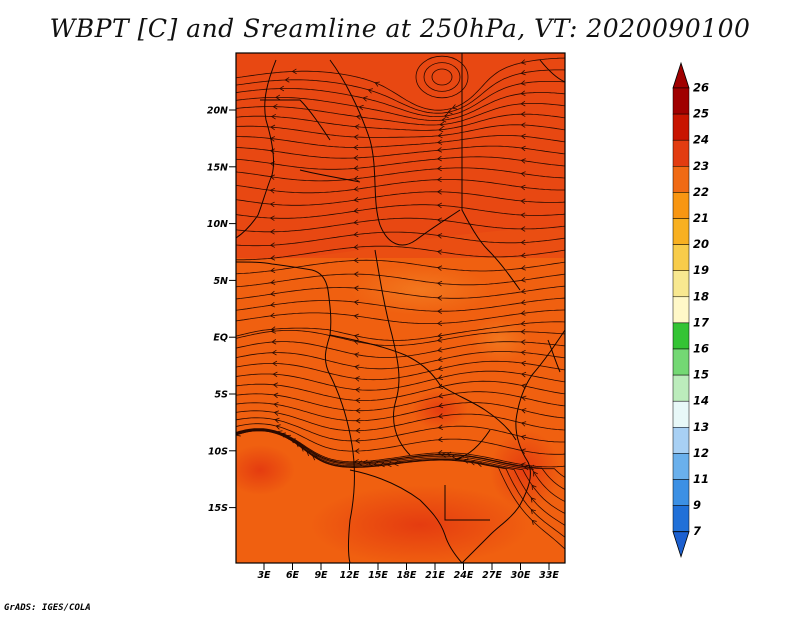  What do you see at coordinates (681, 75) in the screenshot?
I see `colorbar-top-arrow` at bounding box center [681, 75].